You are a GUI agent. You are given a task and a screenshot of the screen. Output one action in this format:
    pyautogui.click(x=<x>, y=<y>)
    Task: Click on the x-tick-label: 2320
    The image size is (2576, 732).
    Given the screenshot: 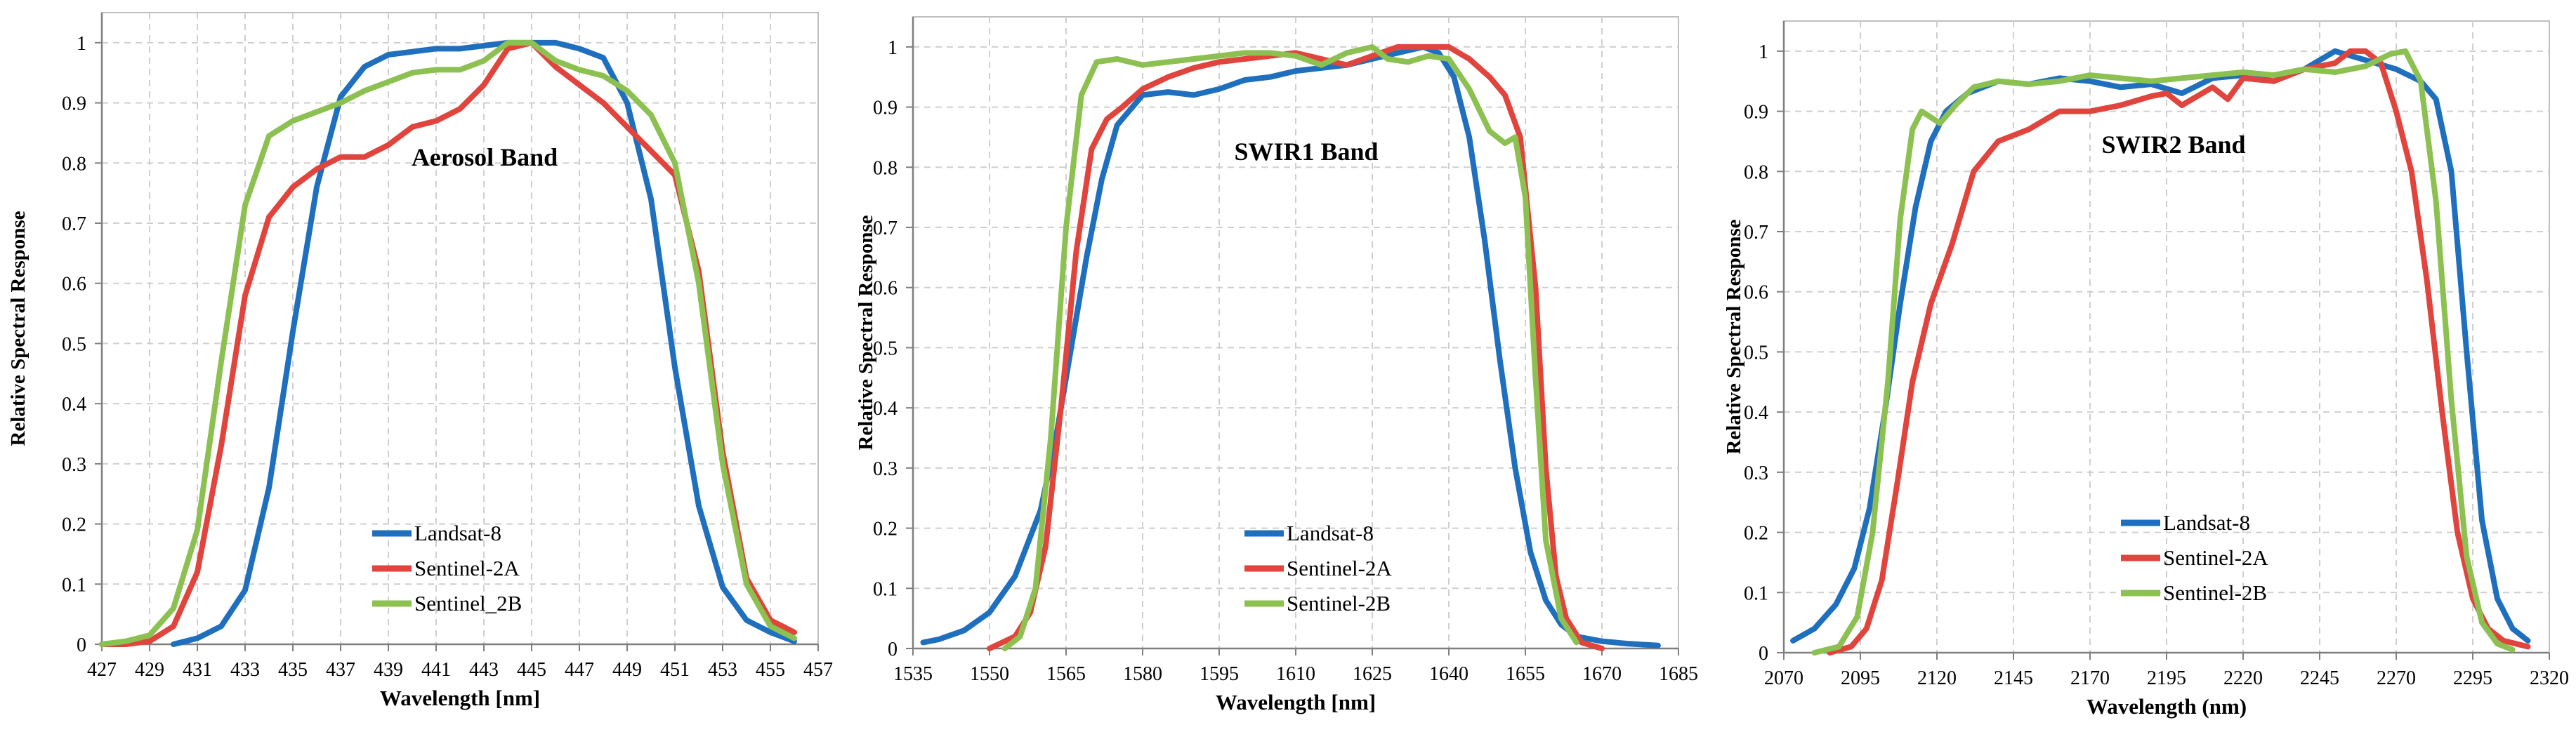 What is the action you would take?
    pyautogui.click(x=2549, y=678)
    